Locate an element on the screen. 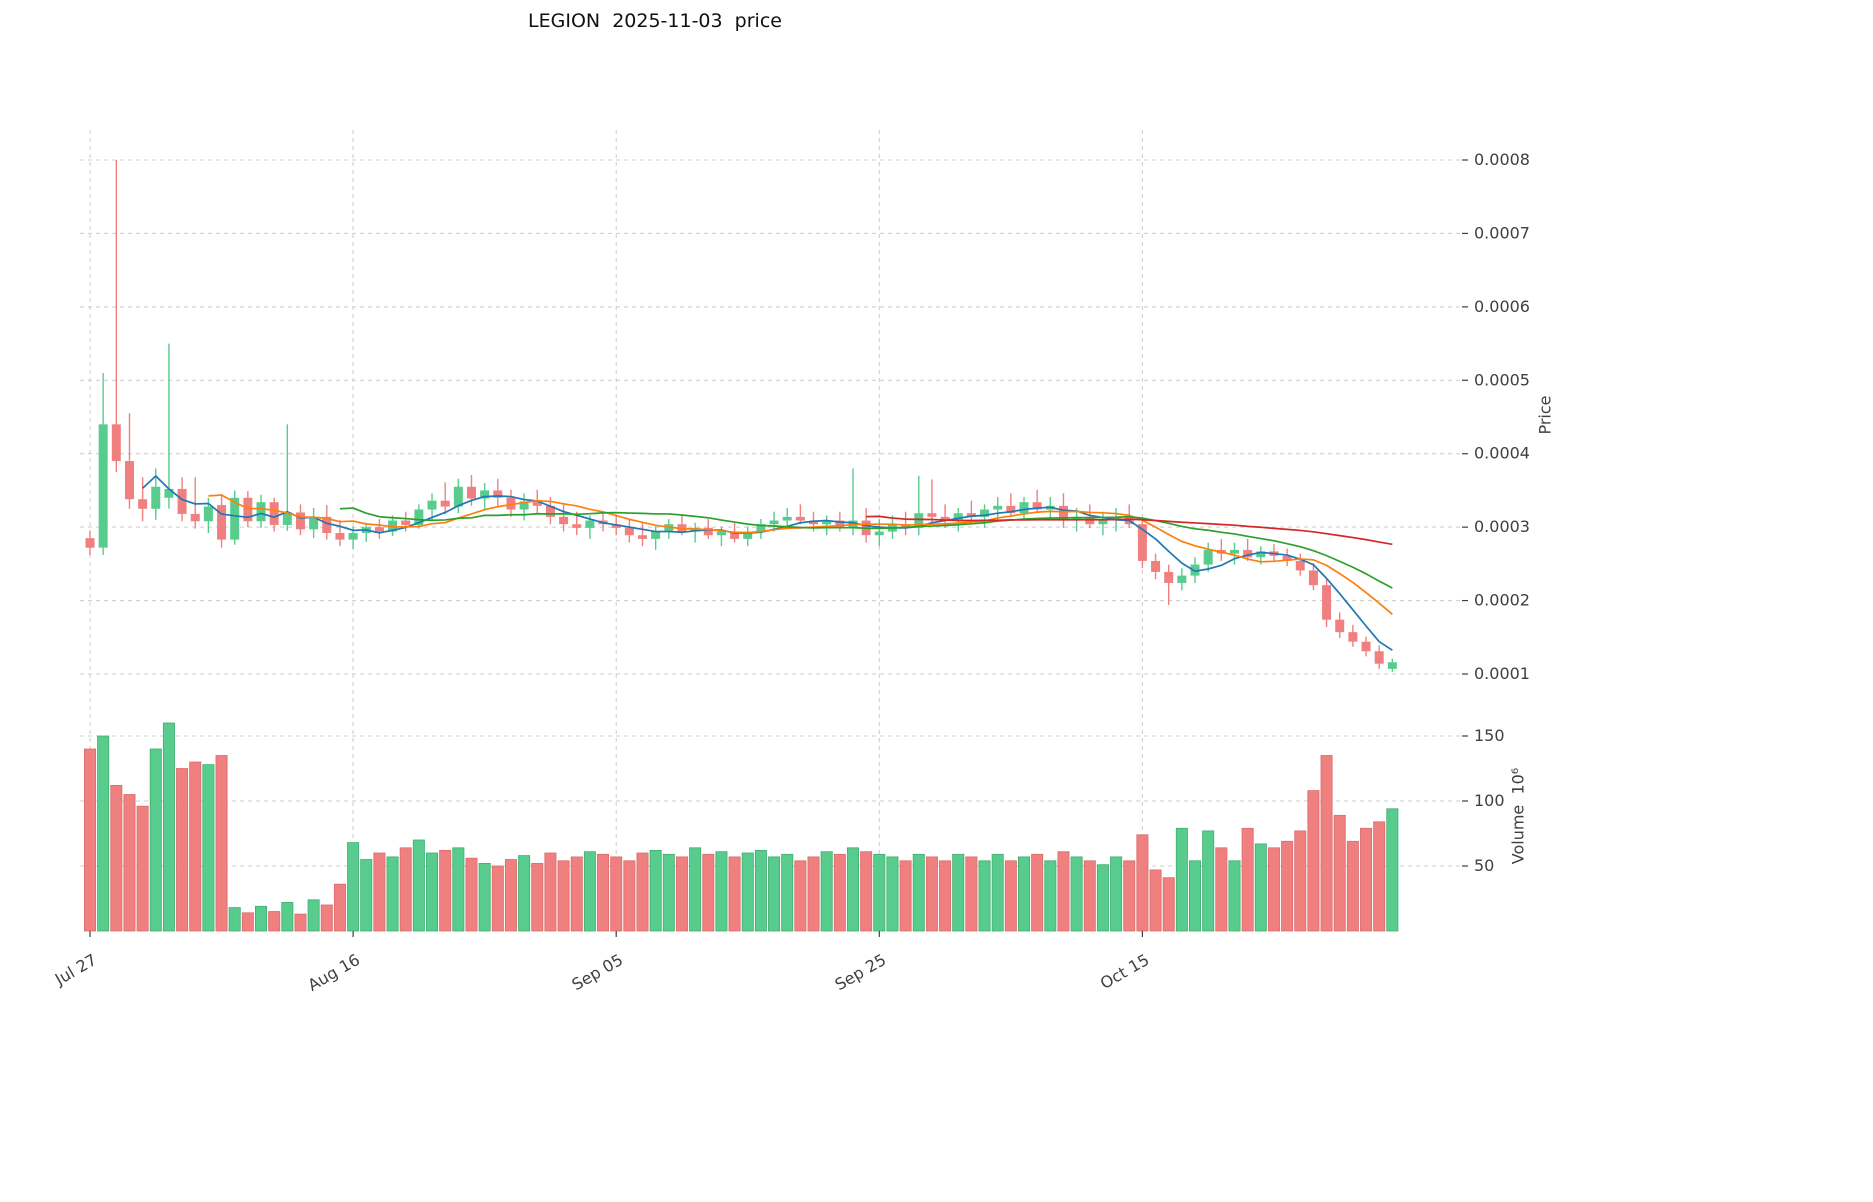 This screenshot has height=1202, width=1873. price-axis-label: Price is located at coordinates (1545, 415).